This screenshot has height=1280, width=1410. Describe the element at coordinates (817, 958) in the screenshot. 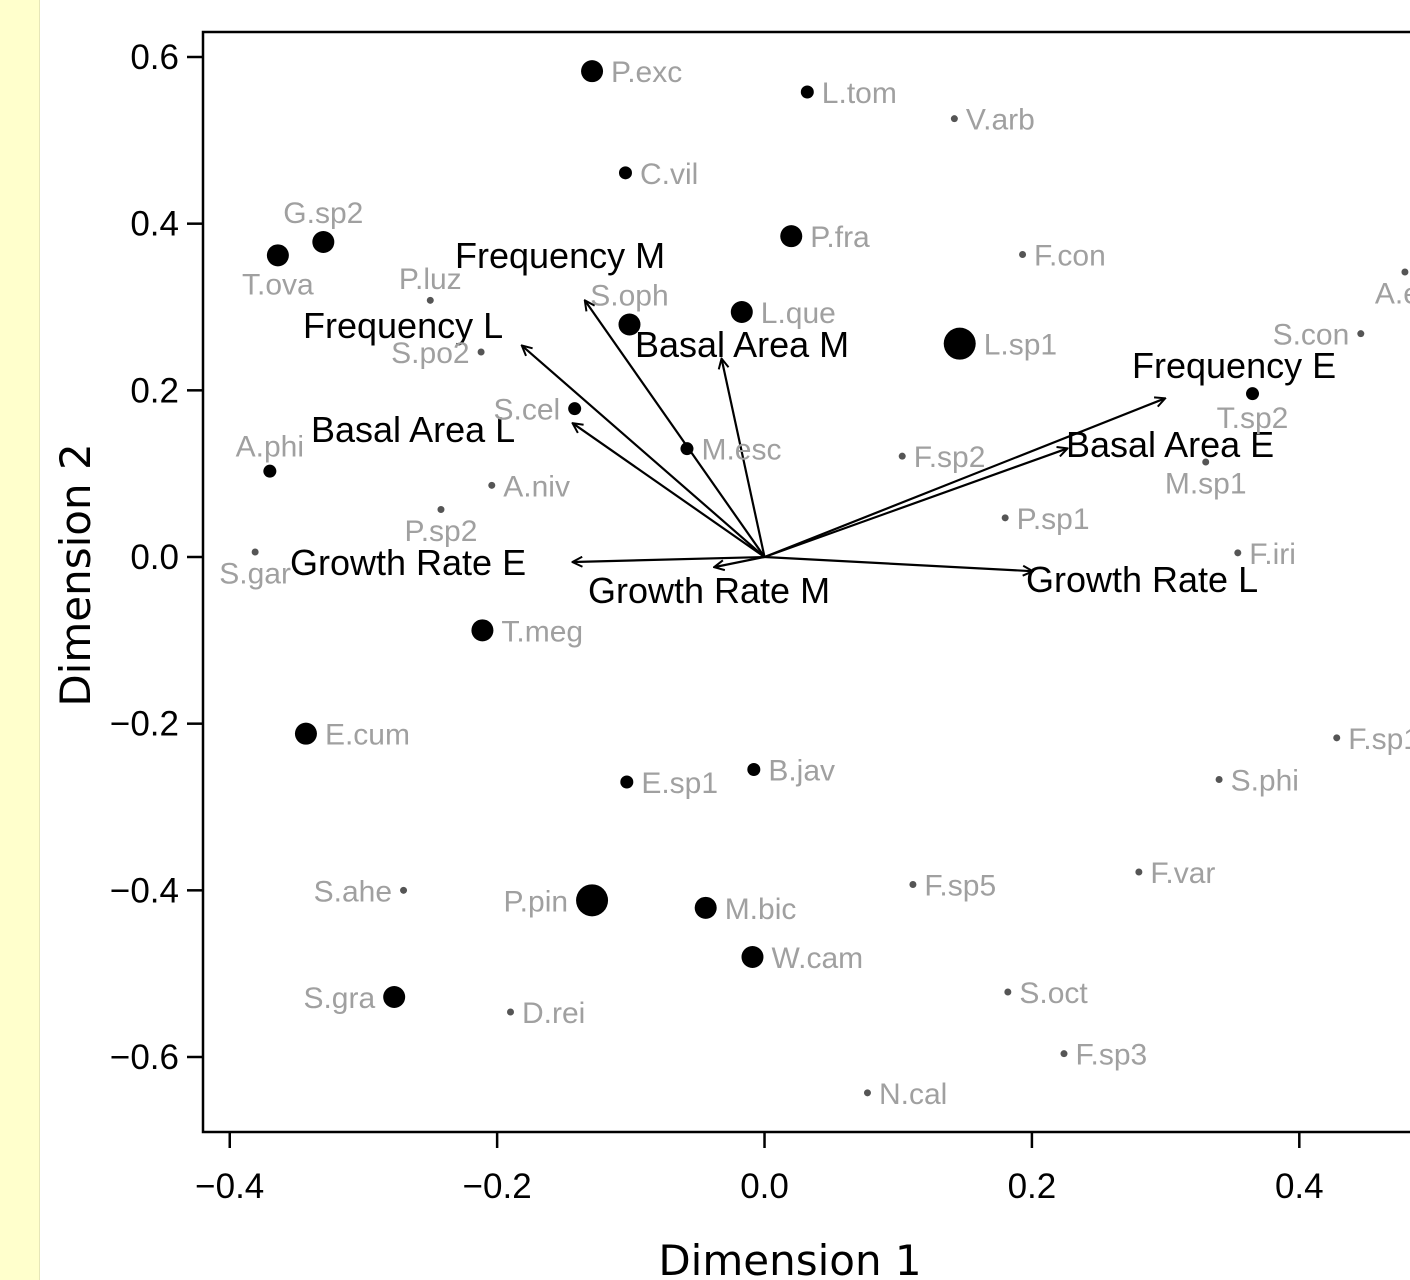

I see `species-label: W.cam` at that location.